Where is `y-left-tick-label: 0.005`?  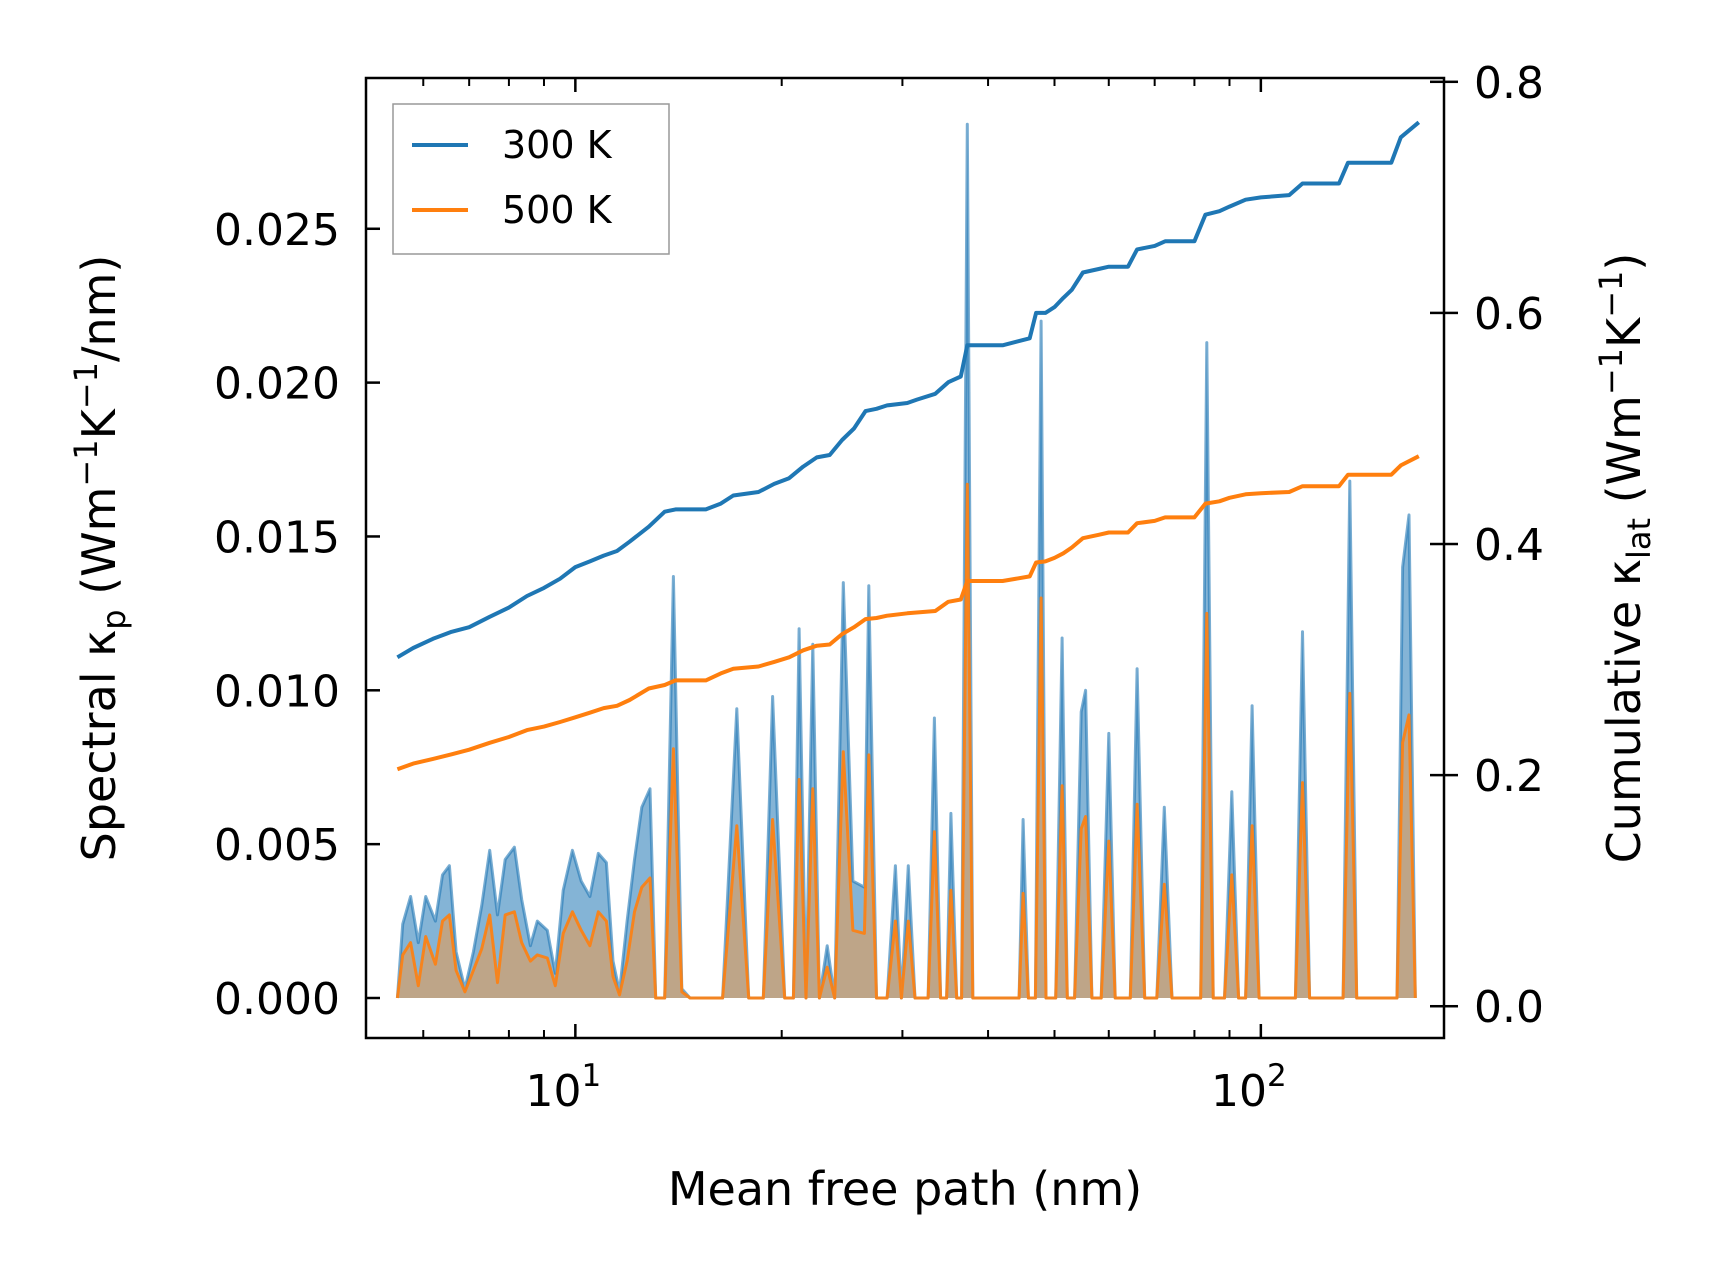 y-left-tick-label: 0.005 is located at coordinates (277, 845).